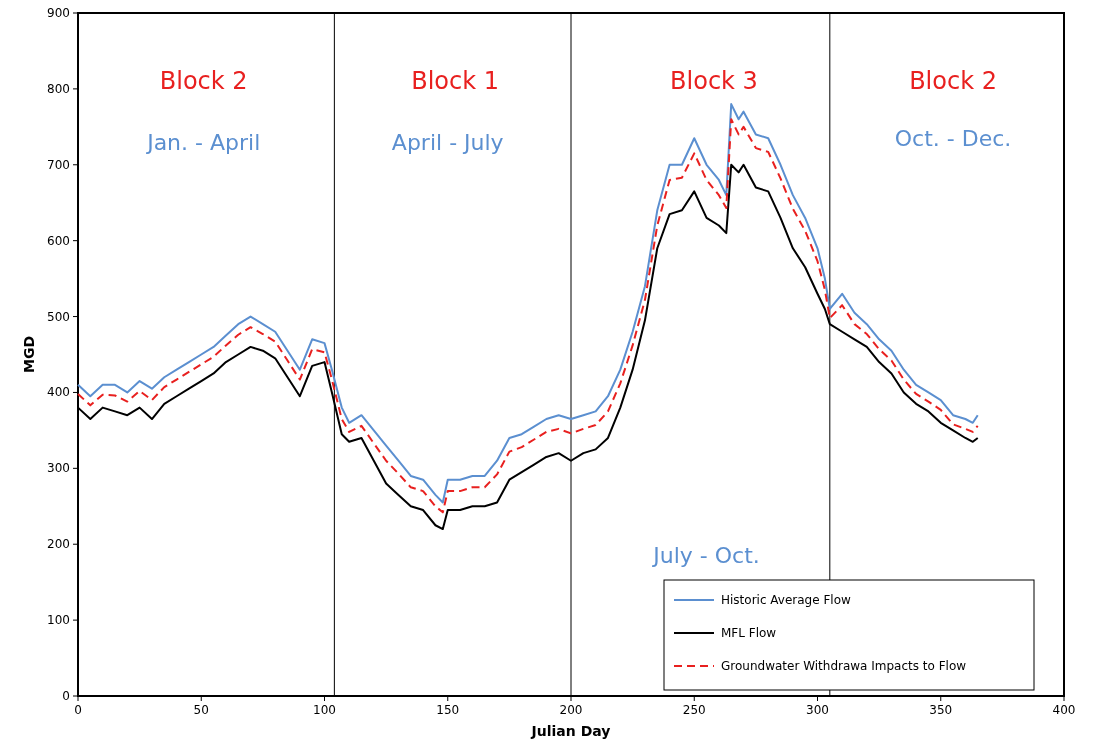 This screenshot has width=1096, height=752. I want to click on x-tick-label: 0, so click(78, 710).